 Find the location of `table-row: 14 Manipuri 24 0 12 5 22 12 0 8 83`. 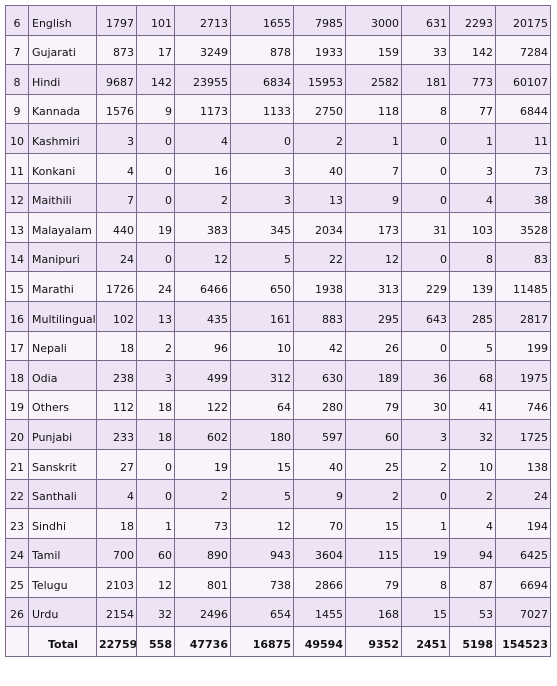

table-row: 14 Manipuri 24 0 12 5 22 12 0 8 83 is located at coordinates (278, 257).